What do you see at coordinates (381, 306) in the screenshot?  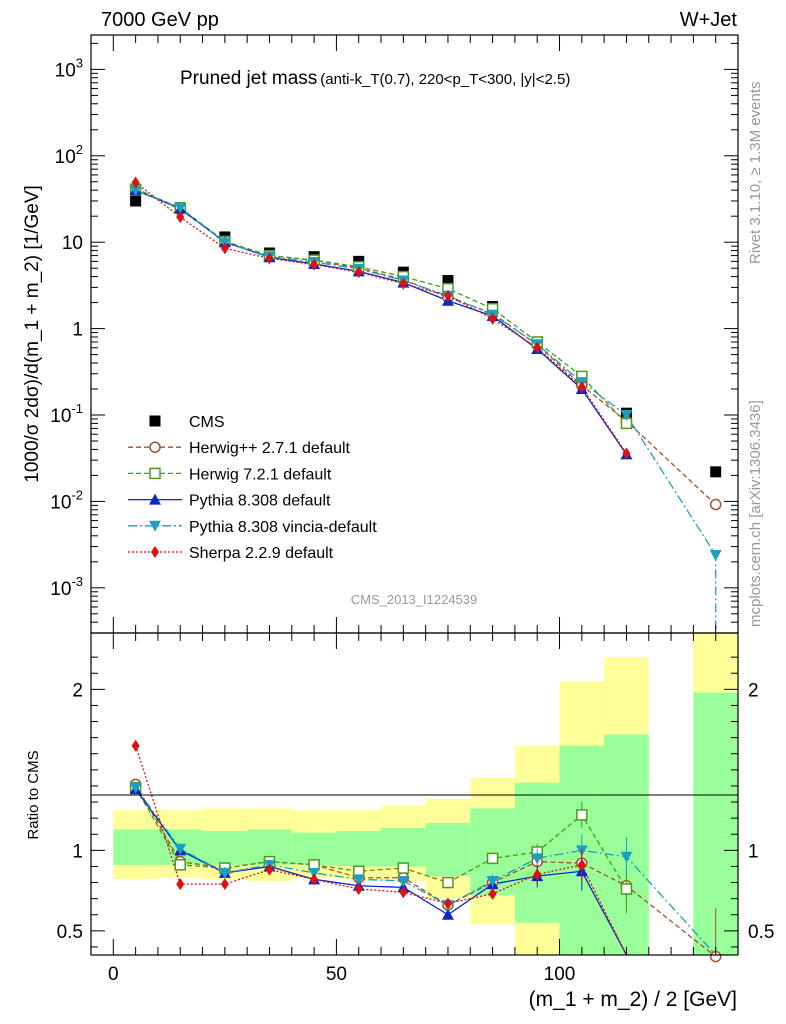 I see `series-line-main` at bounding box center [381, 306].